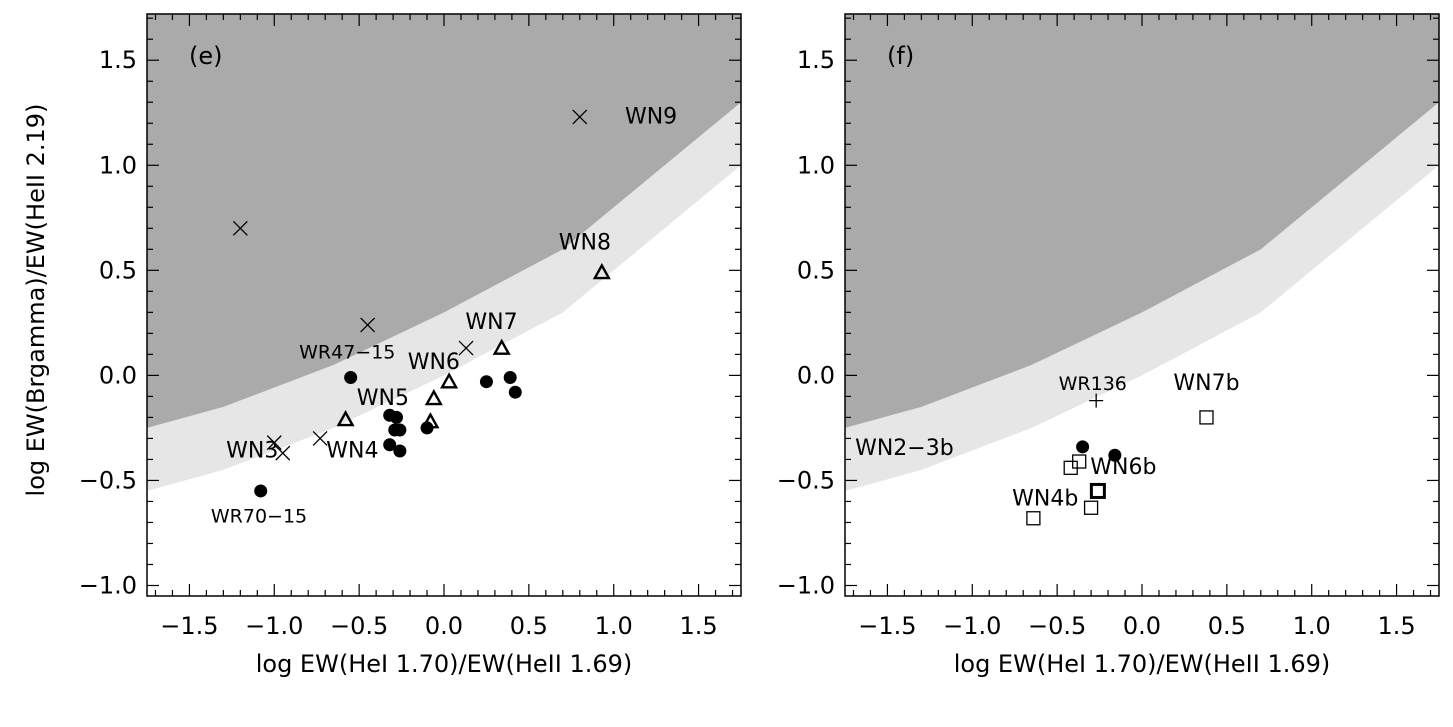 The height and width of the screenshot is (727, 1453). Describe the element at coordinates (383, 398) in the screenshot. I see `annotation-label: WN5` at that location.